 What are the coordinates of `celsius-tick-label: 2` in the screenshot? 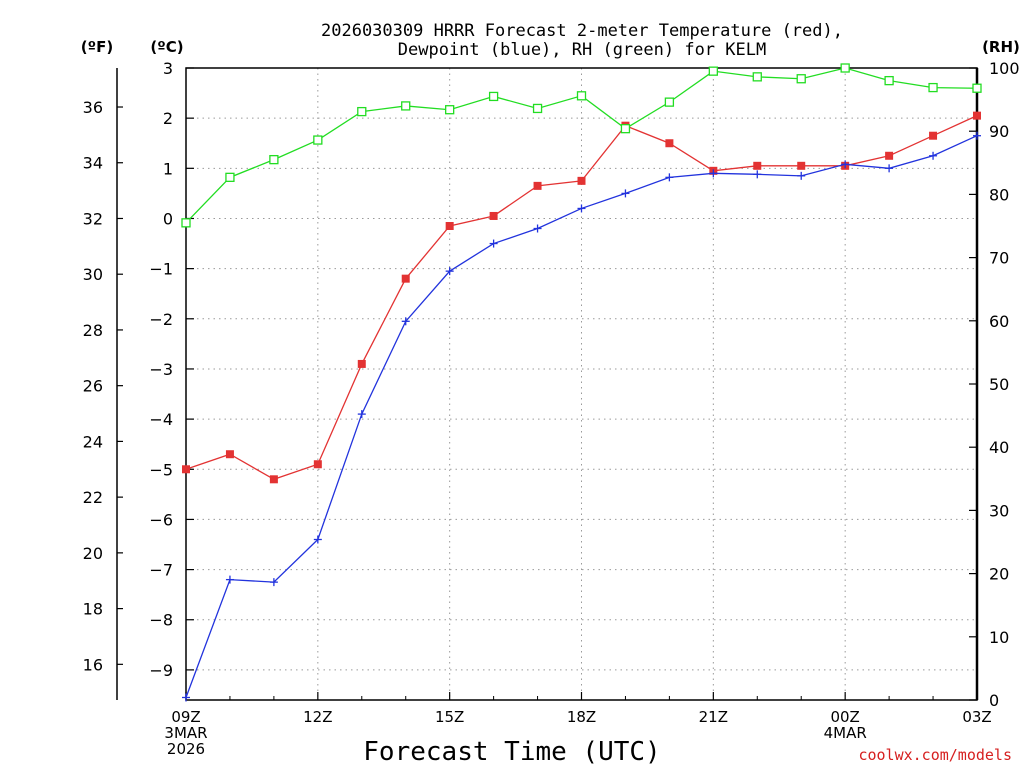 It's located at (168, 118).